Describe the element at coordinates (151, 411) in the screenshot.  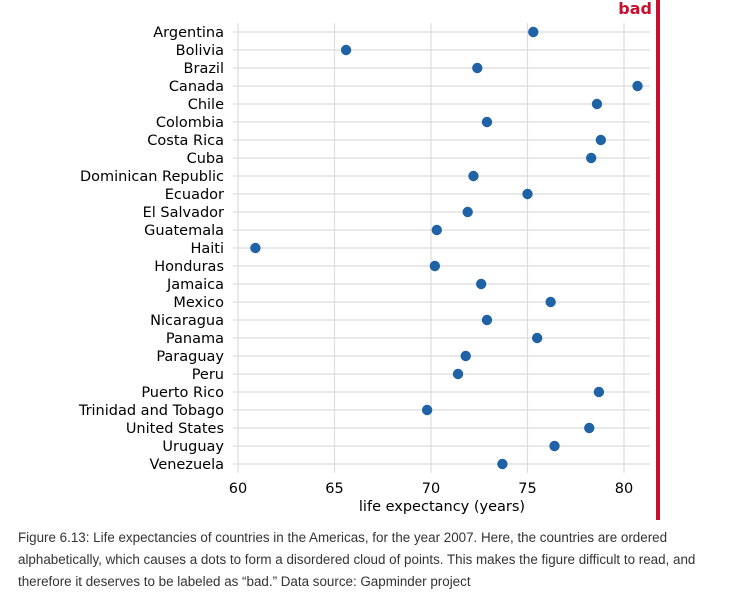
I see `category-label: Trinidad and Tobago` at that location.